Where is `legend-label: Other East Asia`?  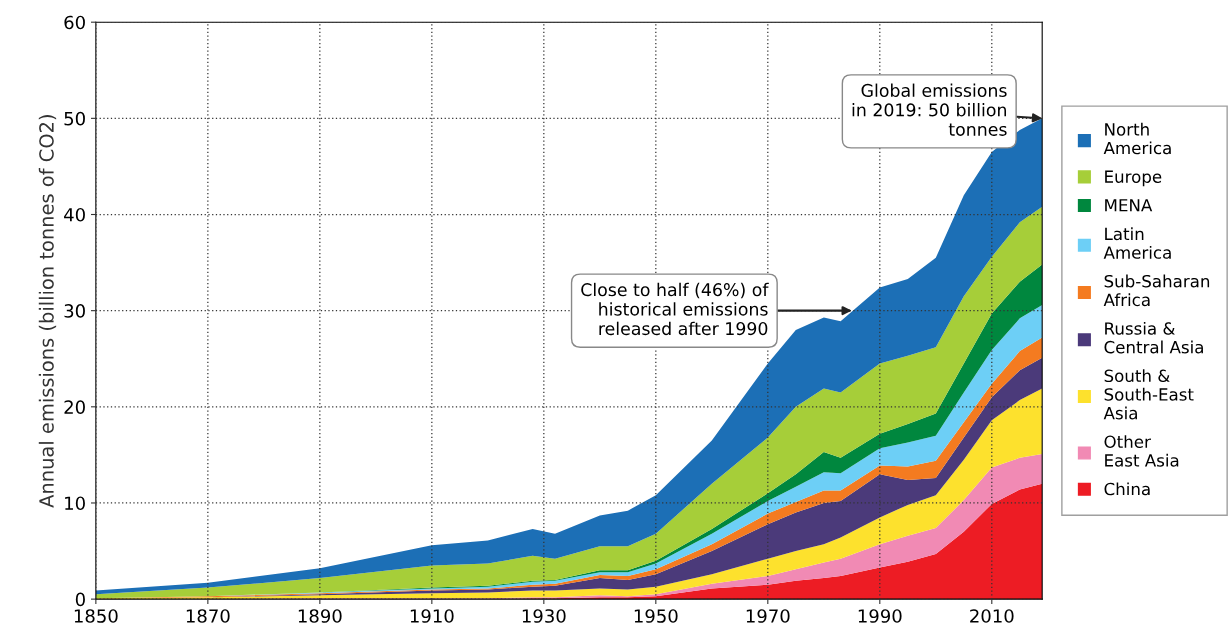 legend-label: Other East Asia is located at coordinates (1141, 451).